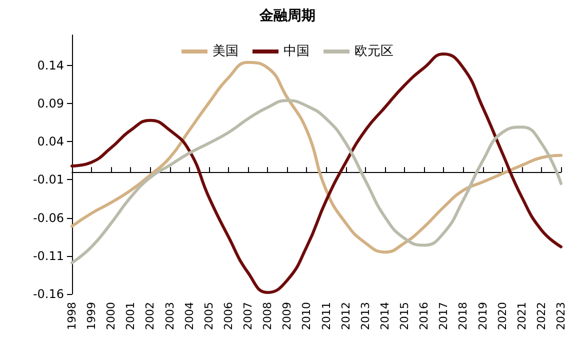  Describe the element at coordinates (287, 16) in the screenshot. I see `chart-title: 金融周期` at that location.